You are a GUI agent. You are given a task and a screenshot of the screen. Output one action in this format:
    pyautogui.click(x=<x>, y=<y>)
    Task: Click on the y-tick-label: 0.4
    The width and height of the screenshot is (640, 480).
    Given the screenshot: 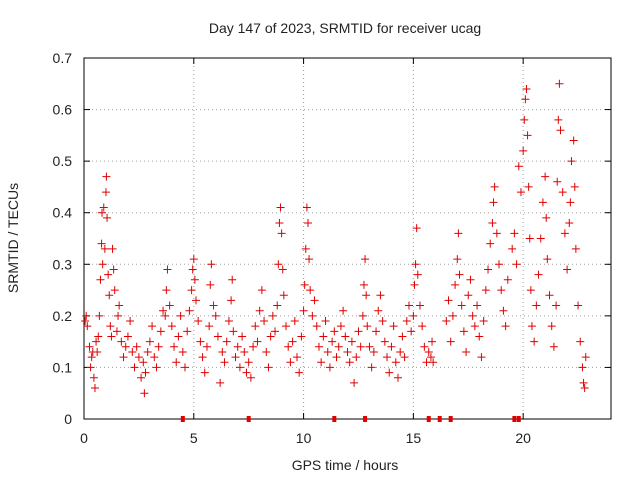 What is the action you would take?
    pyautogui.click(x=63, y=213)
    